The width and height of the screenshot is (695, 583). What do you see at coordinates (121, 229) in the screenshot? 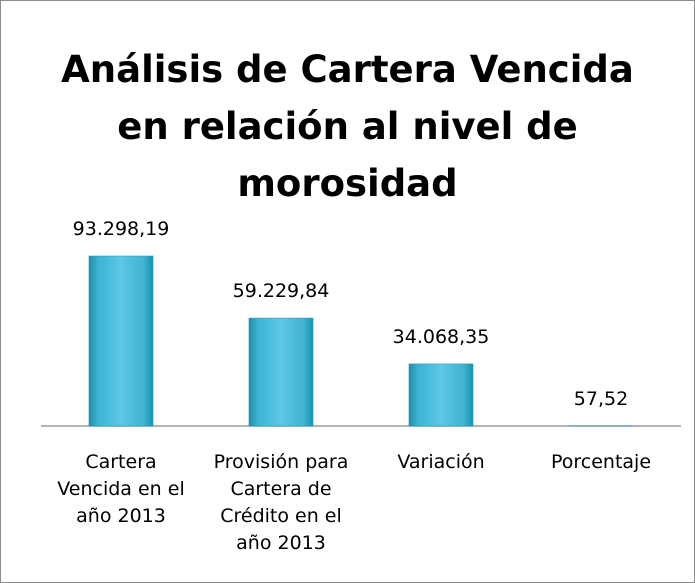
I see `value-label: 93.298,19` at bounding box center [121, 229].